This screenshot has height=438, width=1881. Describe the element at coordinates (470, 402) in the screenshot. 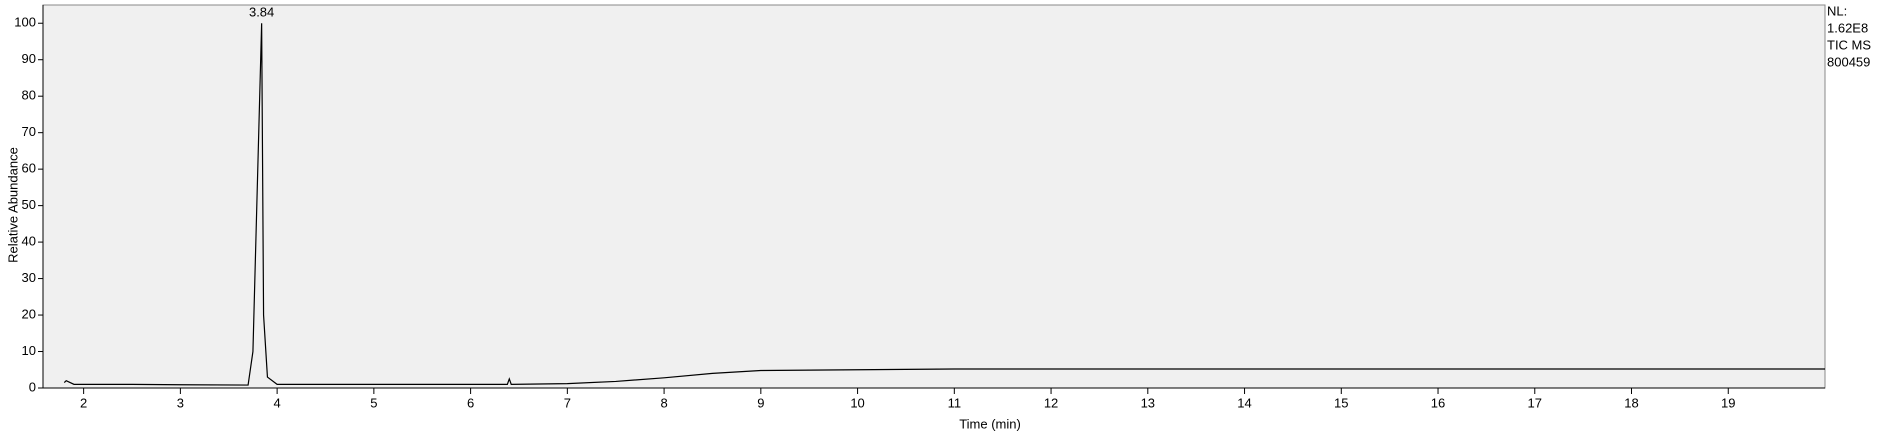

I see `x-tick-label: 6` at that location.